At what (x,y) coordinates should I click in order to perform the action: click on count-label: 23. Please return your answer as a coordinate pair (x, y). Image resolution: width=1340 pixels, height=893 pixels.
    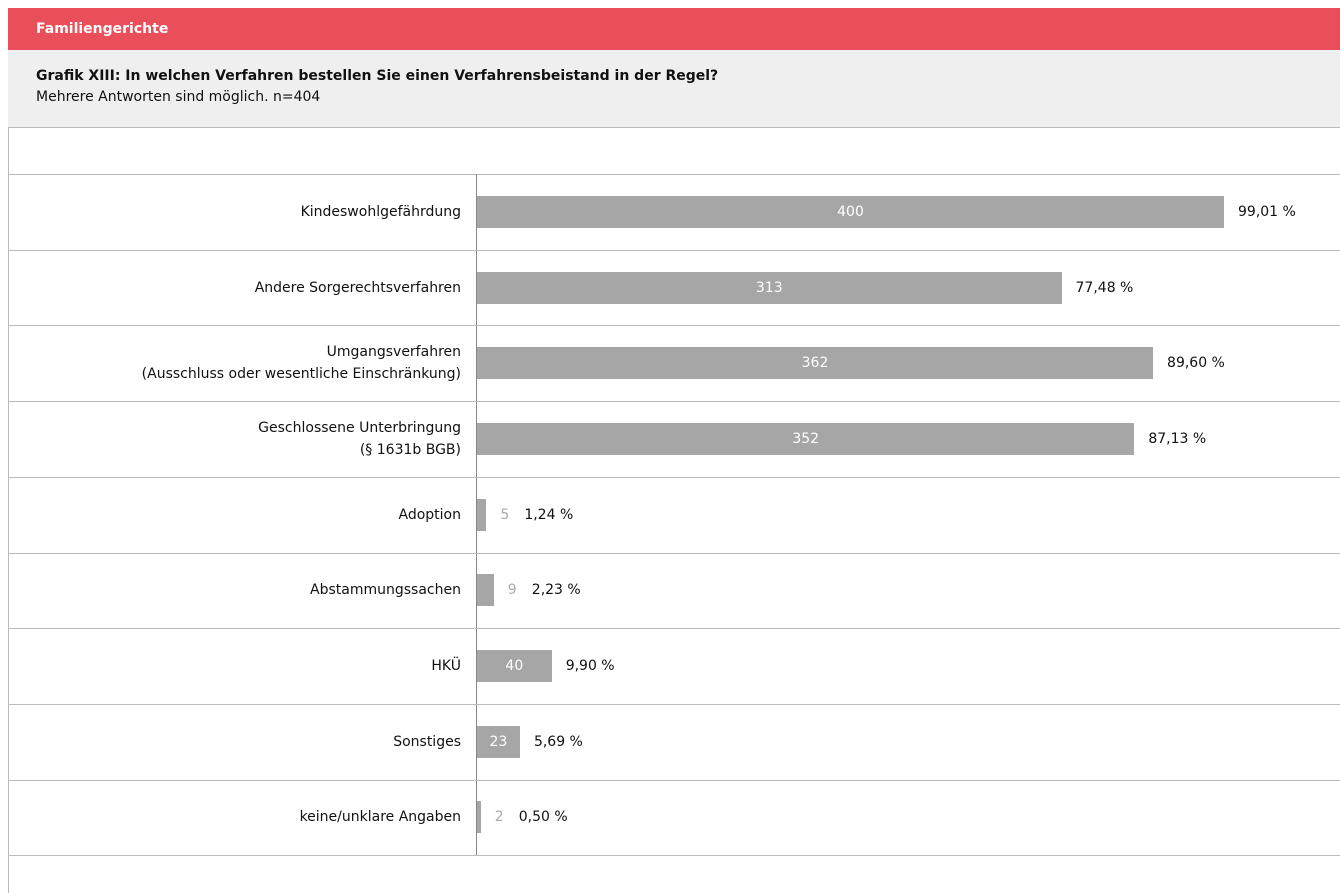
    Looking at the image, I should click on (498, 741).